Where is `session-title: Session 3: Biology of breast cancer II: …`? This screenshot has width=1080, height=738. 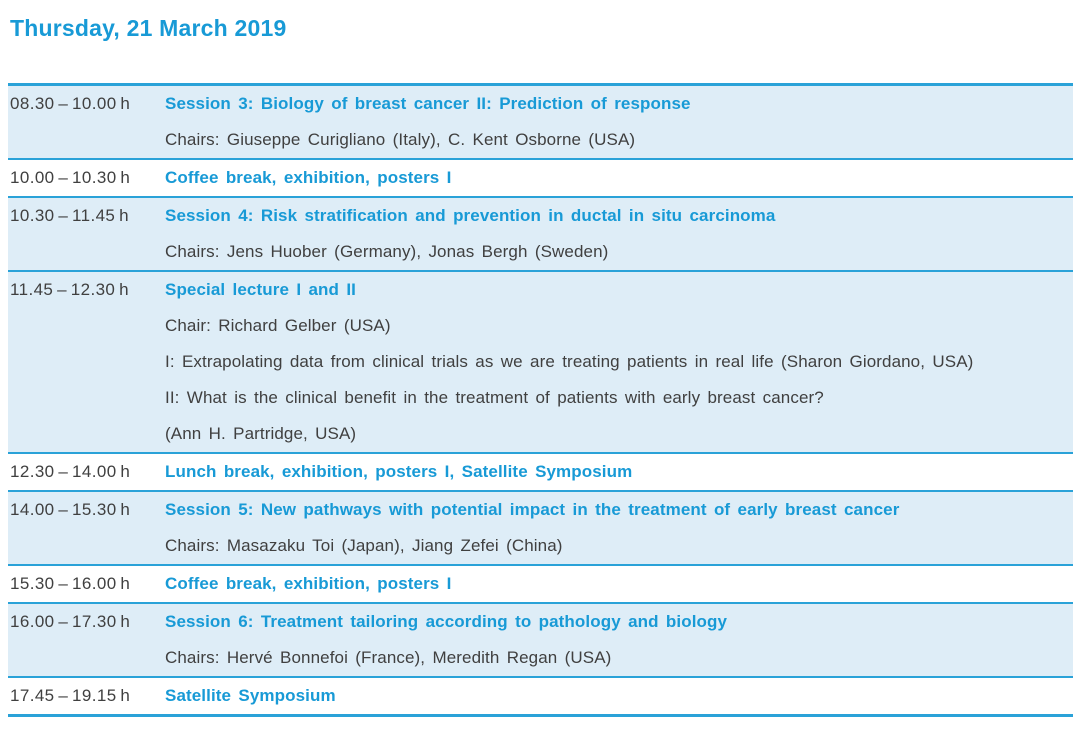 session-title: Session 3: Biology of breast cancer II: … is located at coordinates (428, 103).